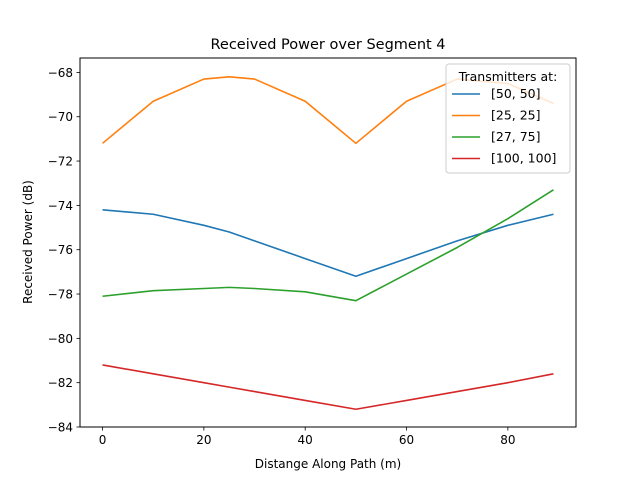  I want to click on y-tick-label: −80, so click(60, 339).